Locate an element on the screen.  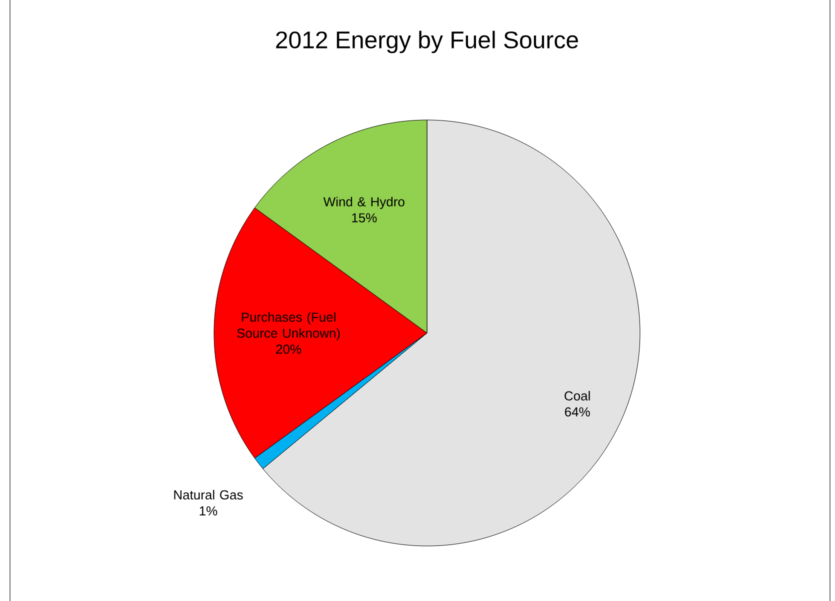
slice-label: Purchases (Fuel Source Unknown) is located at coordinates (288, 326).